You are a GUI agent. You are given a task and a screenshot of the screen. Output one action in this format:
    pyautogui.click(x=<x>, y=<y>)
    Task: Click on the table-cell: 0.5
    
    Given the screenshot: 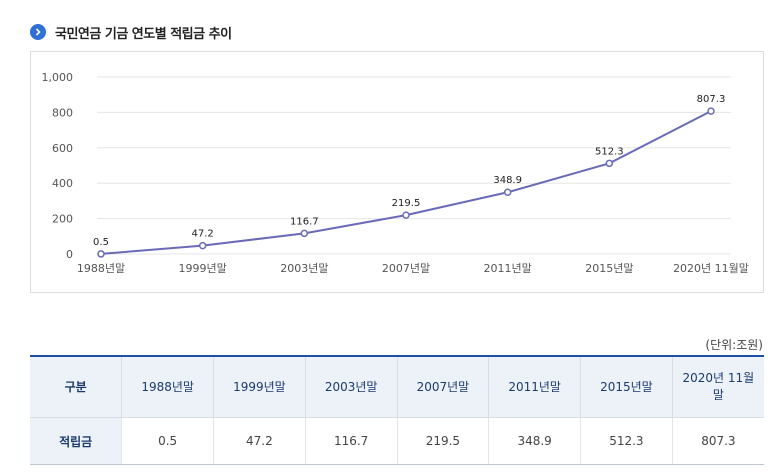 What is the action you would take?
    pyautogui.click(x=167, y=441)
    